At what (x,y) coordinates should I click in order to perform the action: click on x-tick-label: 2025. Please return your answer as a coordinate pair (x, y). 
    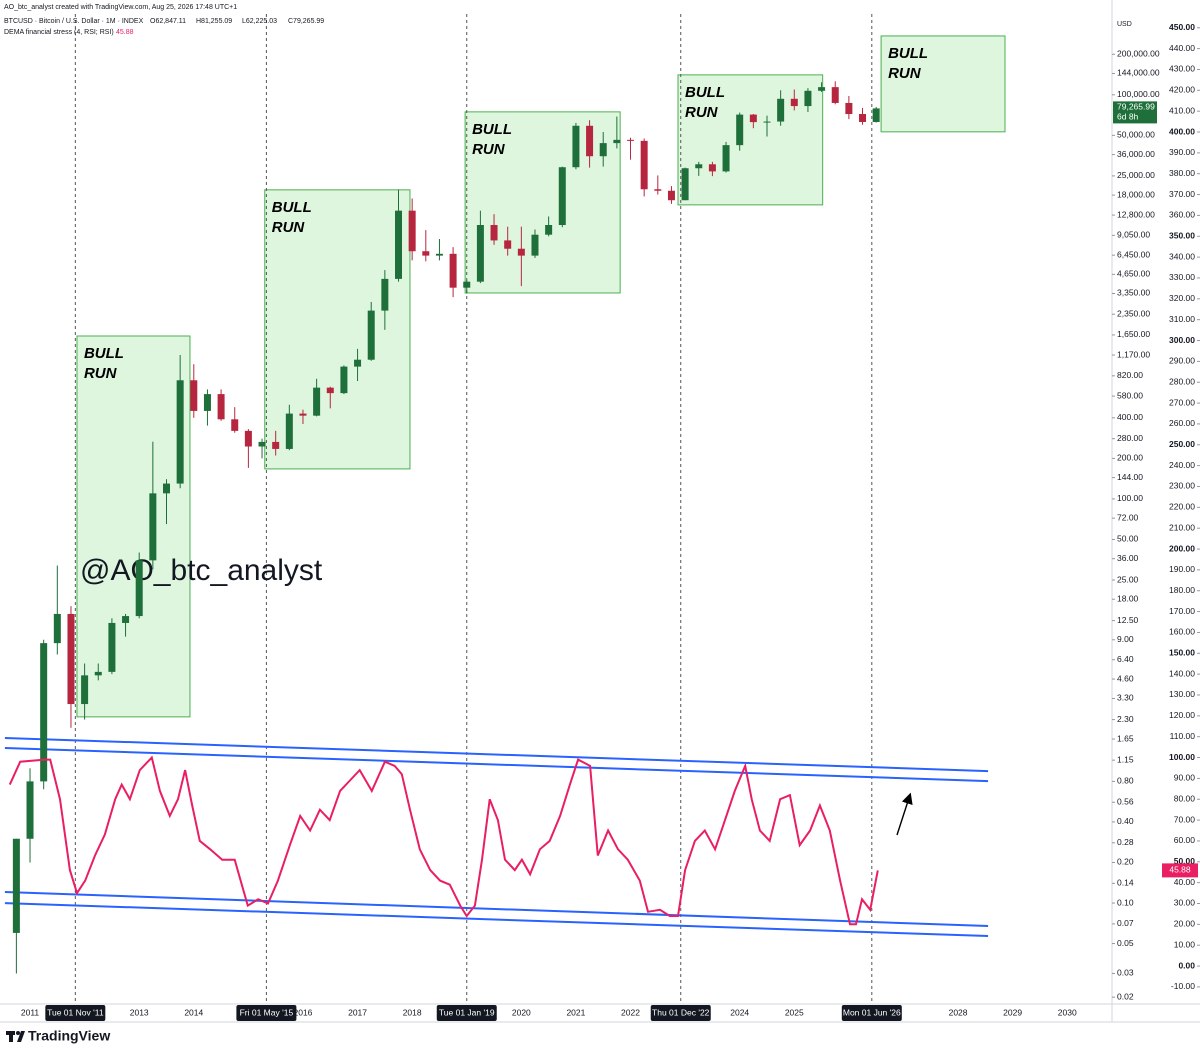
    Looking at the image, I should click on (794, 1012).